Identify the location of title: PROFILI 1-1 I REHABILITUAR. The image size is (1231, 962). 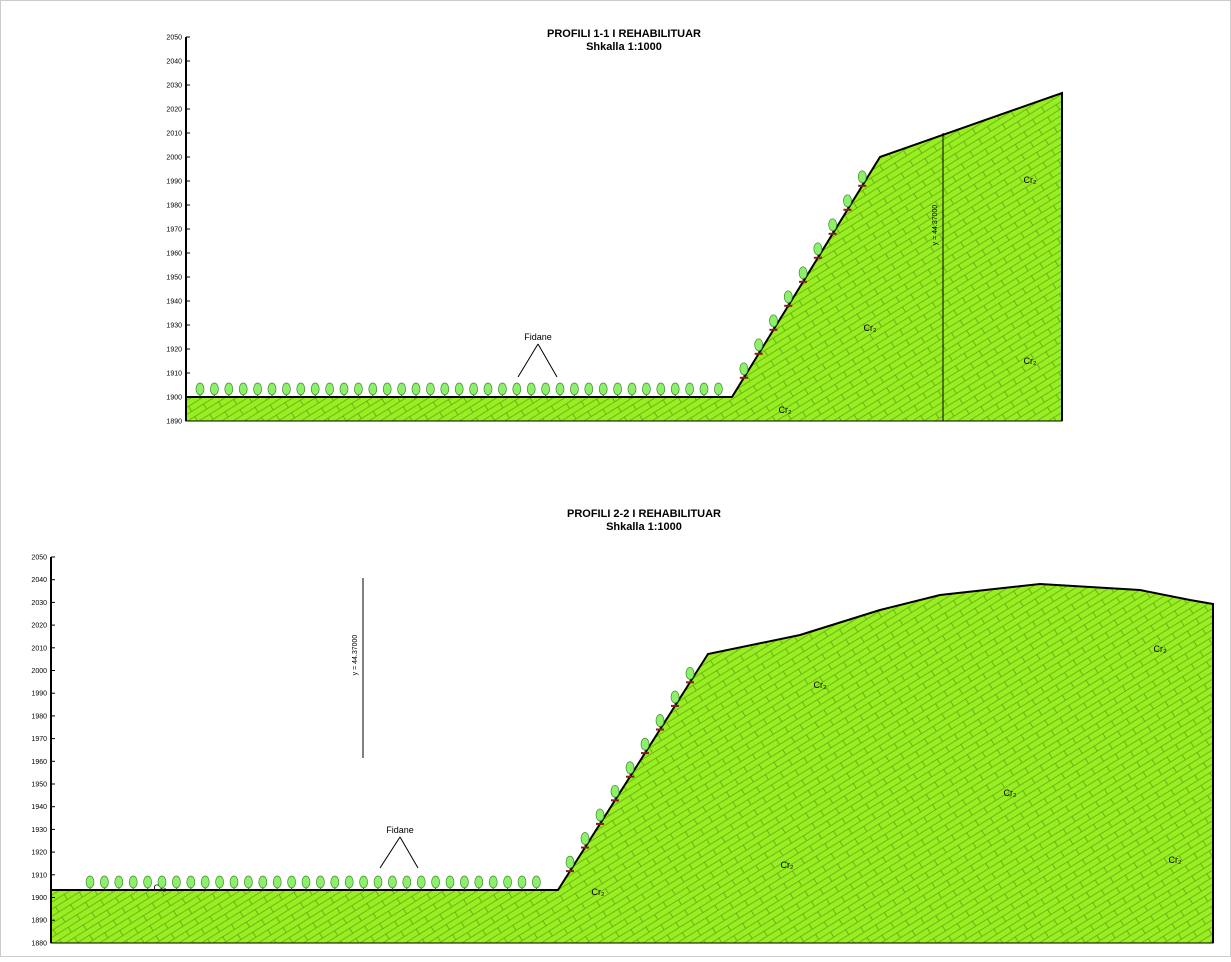
(624, 34).